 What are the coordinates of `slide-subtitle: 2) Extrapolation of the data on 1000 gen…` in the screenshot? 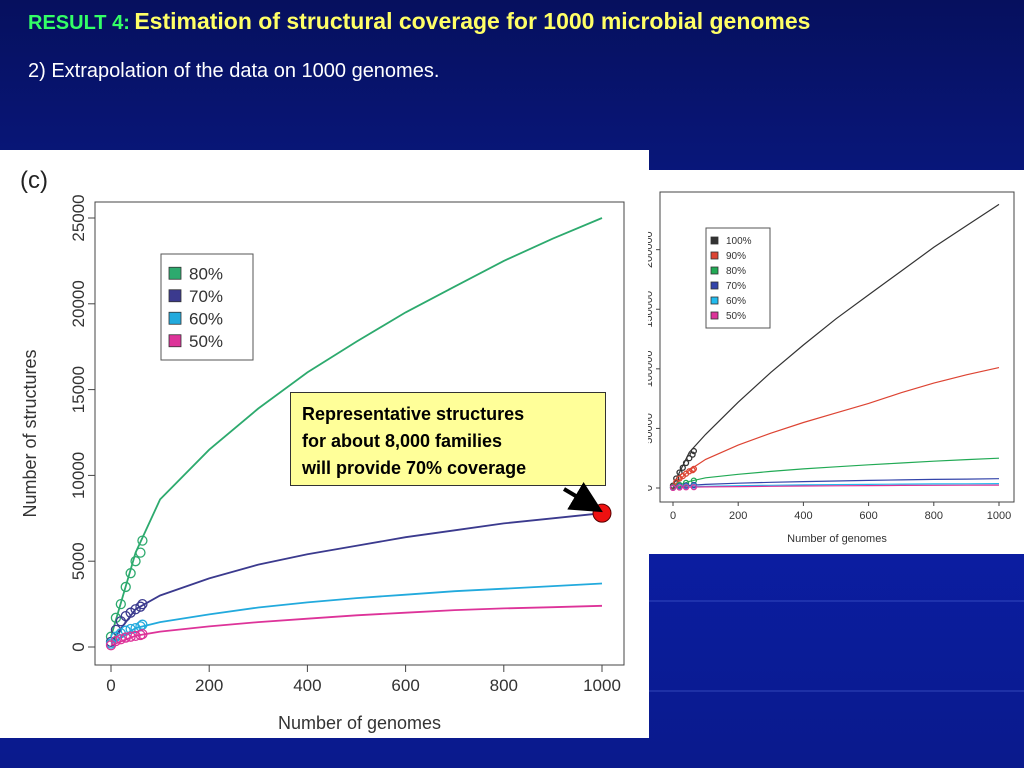 It's located at (234, 71).